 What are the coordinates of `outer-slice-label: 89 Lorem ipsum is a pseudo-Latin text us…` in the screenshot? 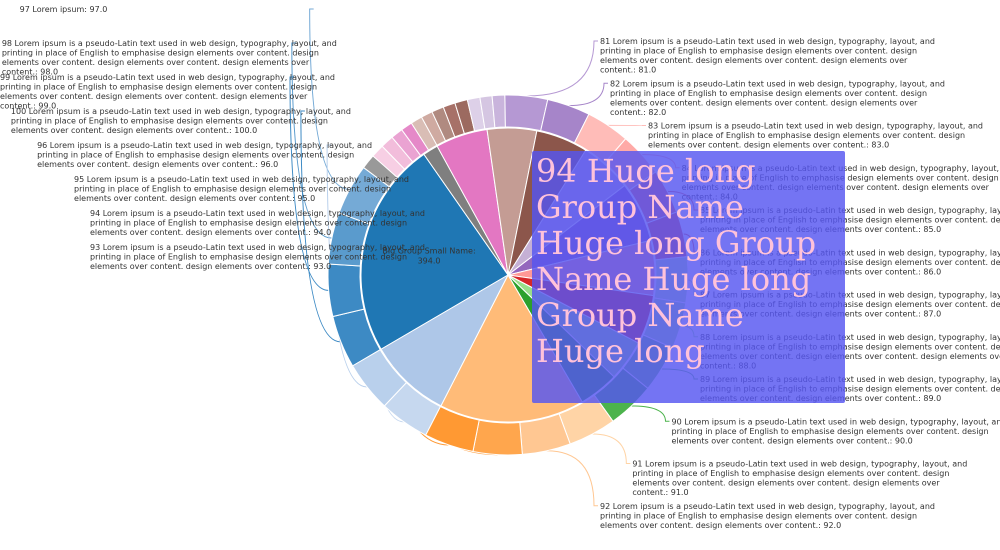 It's located at (850, 379).